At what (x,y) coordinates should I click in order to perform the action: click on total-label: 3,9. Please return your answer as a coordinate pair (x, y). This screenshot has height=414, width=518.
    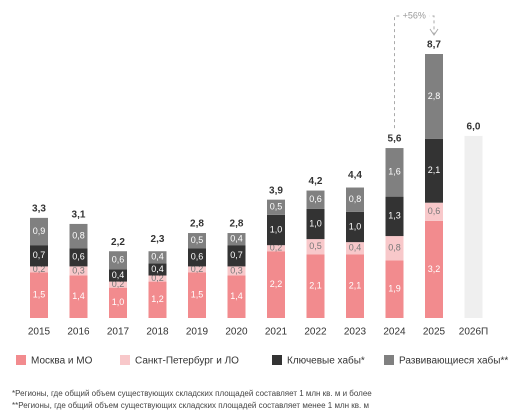
    Looking at the image, I should click on (276, 190).